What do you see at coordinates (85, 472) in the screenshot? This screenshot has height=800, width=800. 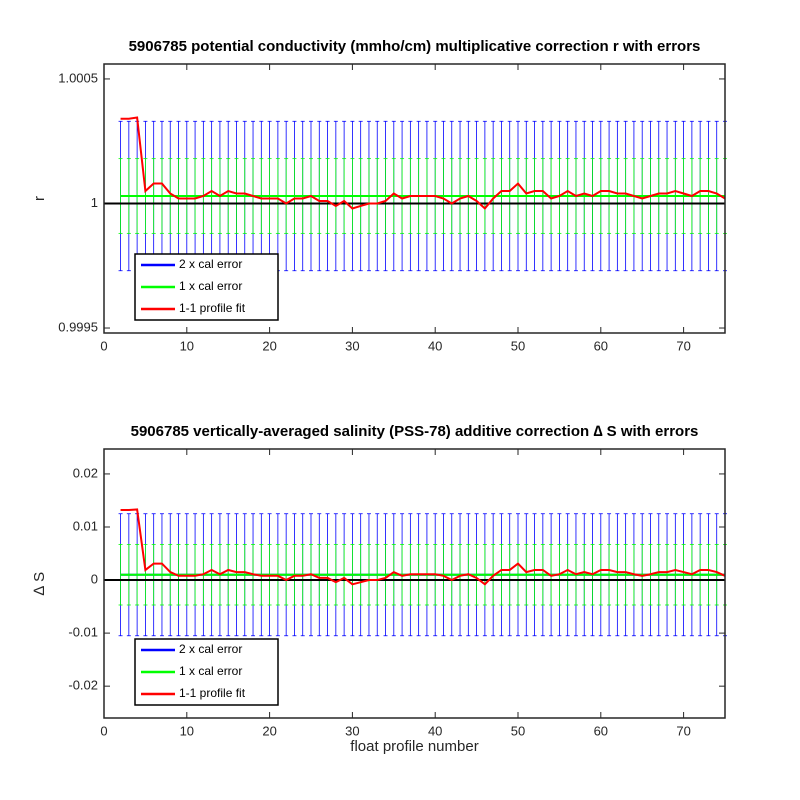 I see `y-tick-label: 0.02` at bounding box center [85, 472].